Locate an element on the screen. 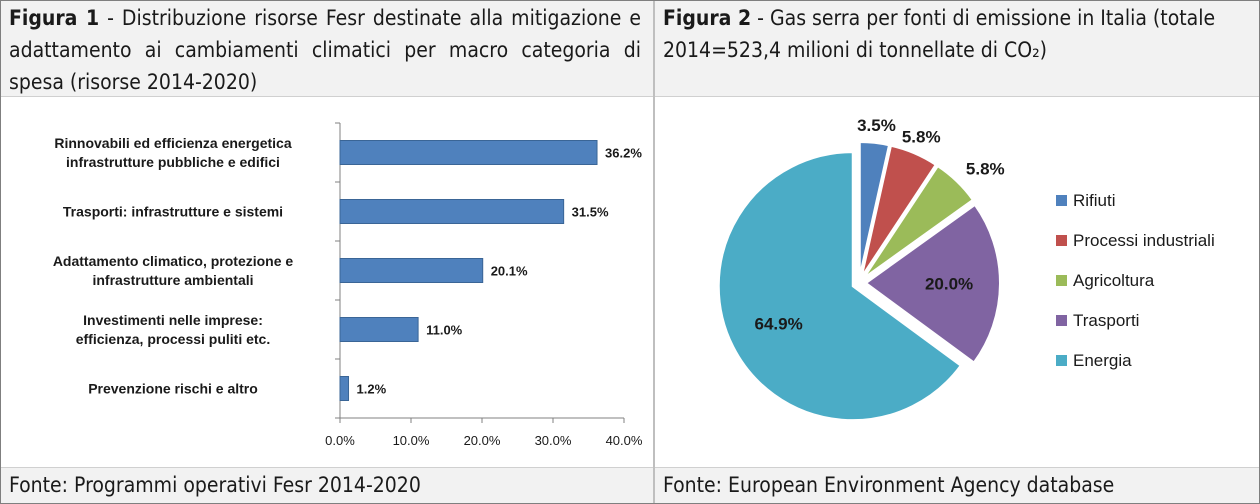 This screenshot has height=504, width=1260. panel-divider is located at coordinates (654, 252).